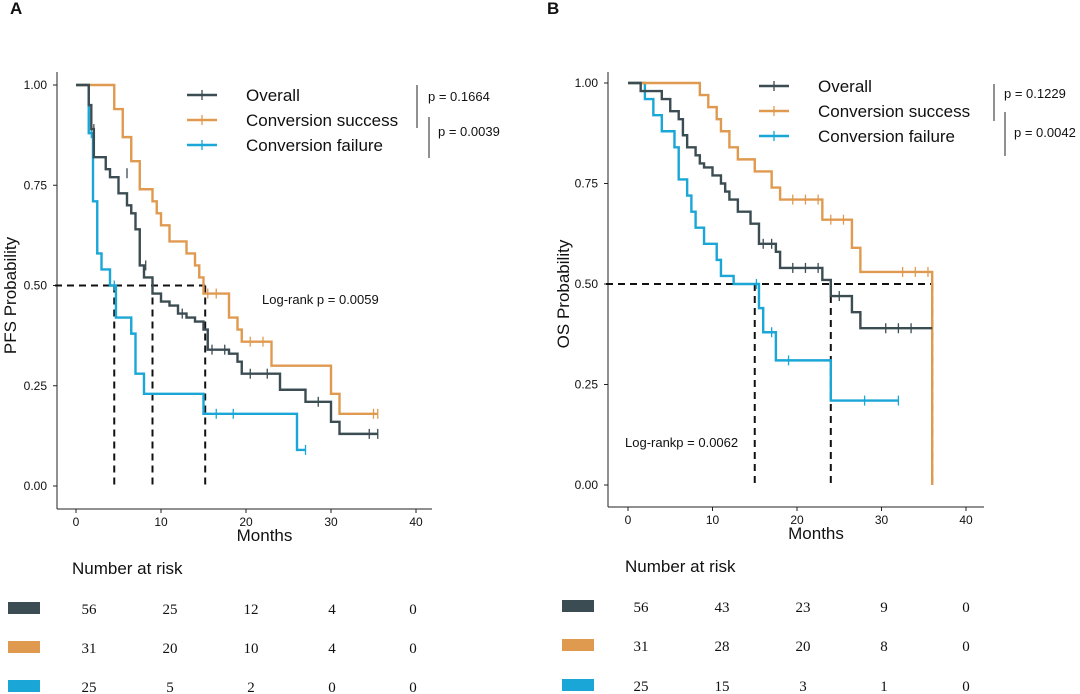 Image resolution: width=1080 pixels, height=694 pixels. Describe the element at coordinates (170, 610) in the screenshot. I see `risk-count-overall: 25` at that location.